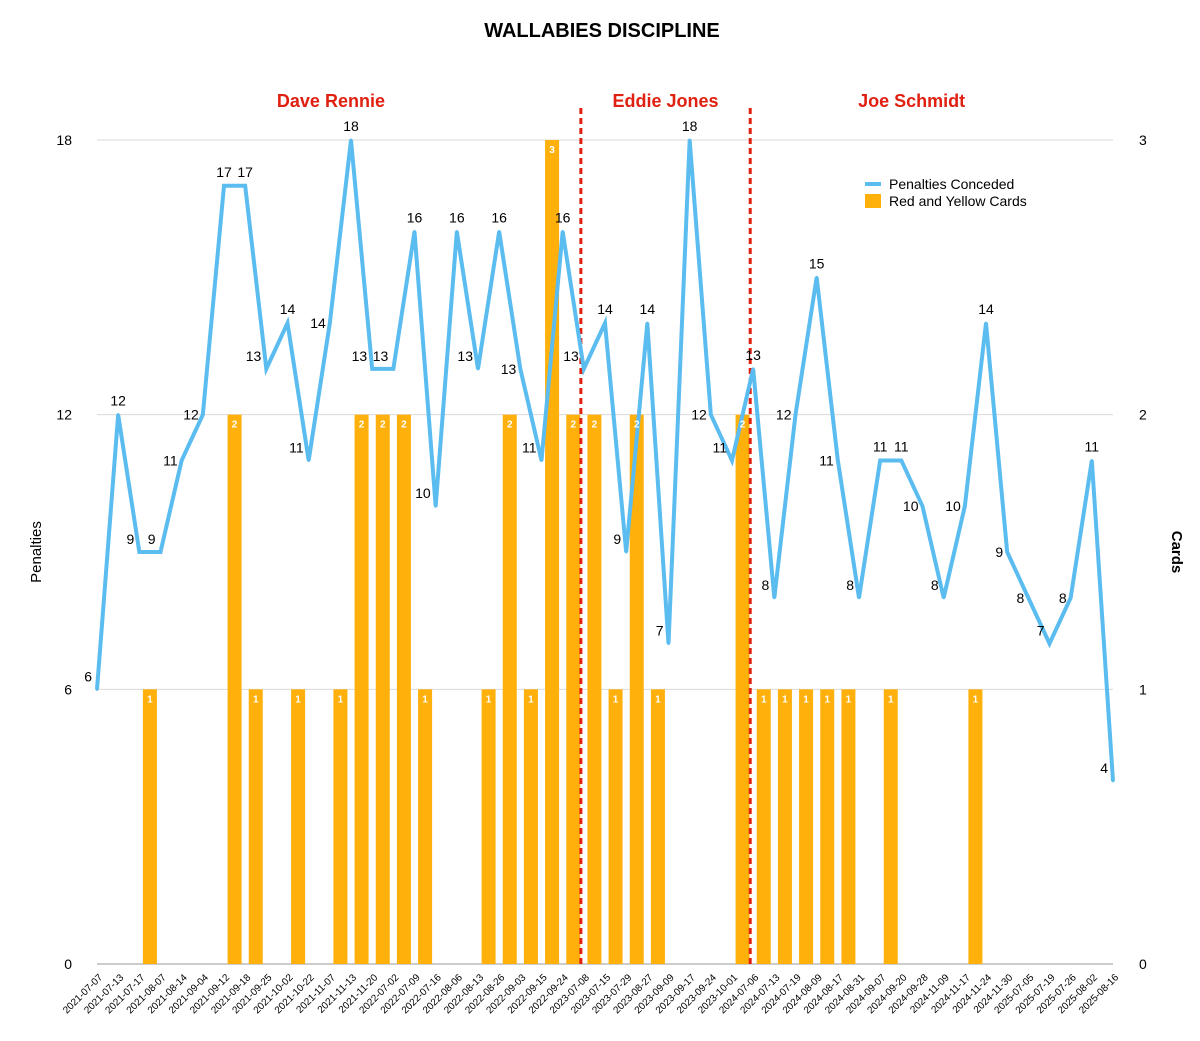 This screenshot has height=1041, width=1200. What do you see at coordinates (666, 101) in the screenshot?
I see `period-label: Eddie Jones` at bounding box center [666, 101].